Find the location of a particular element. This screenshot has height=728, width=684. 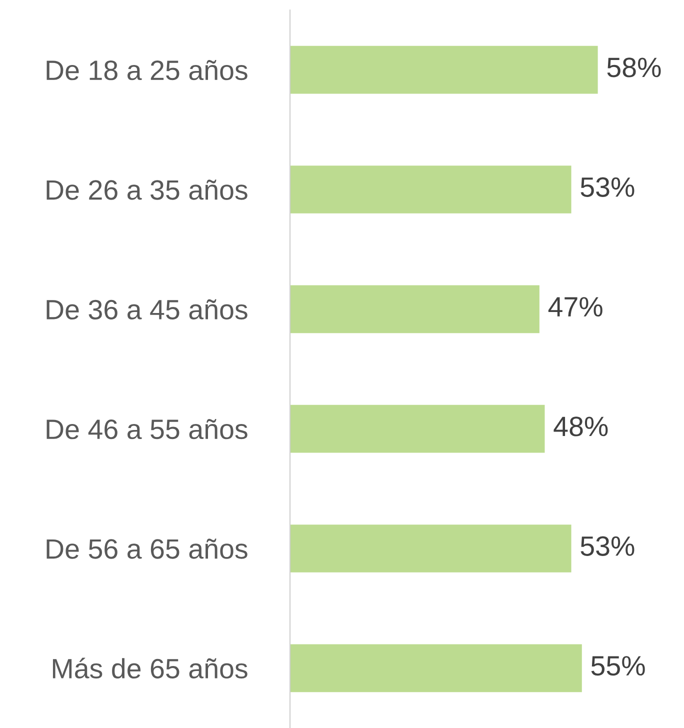

data-label: 47% is located at coordinates (575, 307).